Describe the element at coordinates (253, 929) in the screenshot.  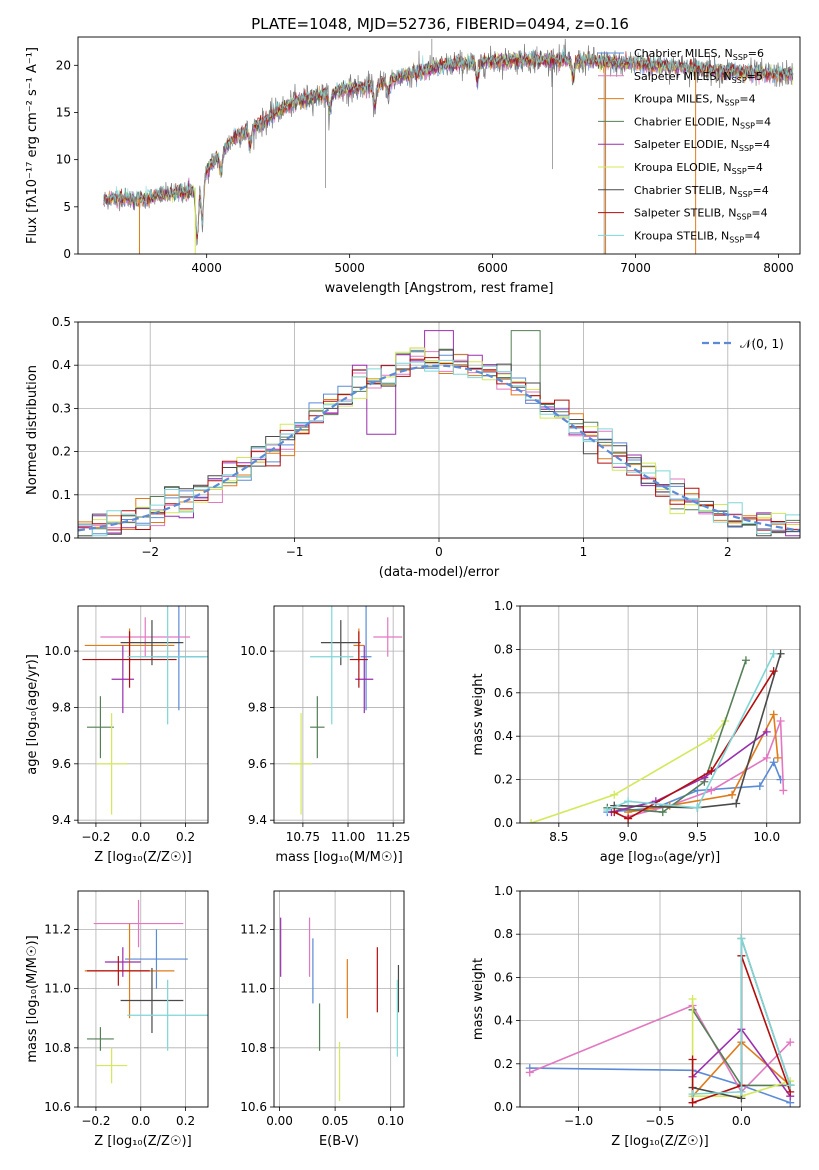
I see `y-tick-label: 11.2` at that location.